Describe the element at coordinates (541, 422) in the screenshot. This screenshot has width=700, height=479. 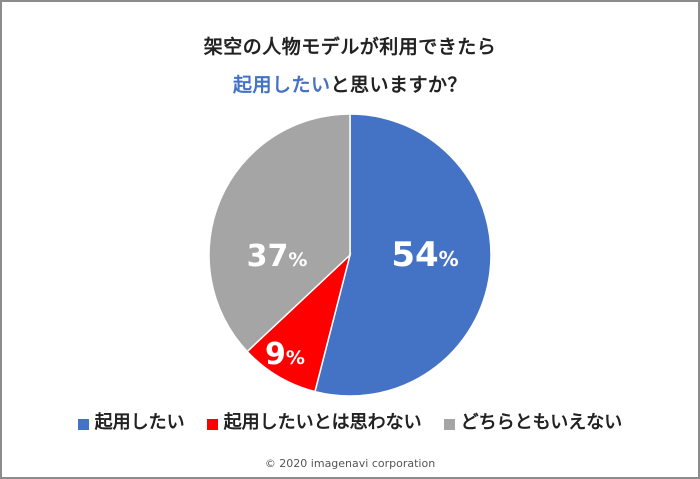
I see `legend-label: どちらともいえない` at that location.